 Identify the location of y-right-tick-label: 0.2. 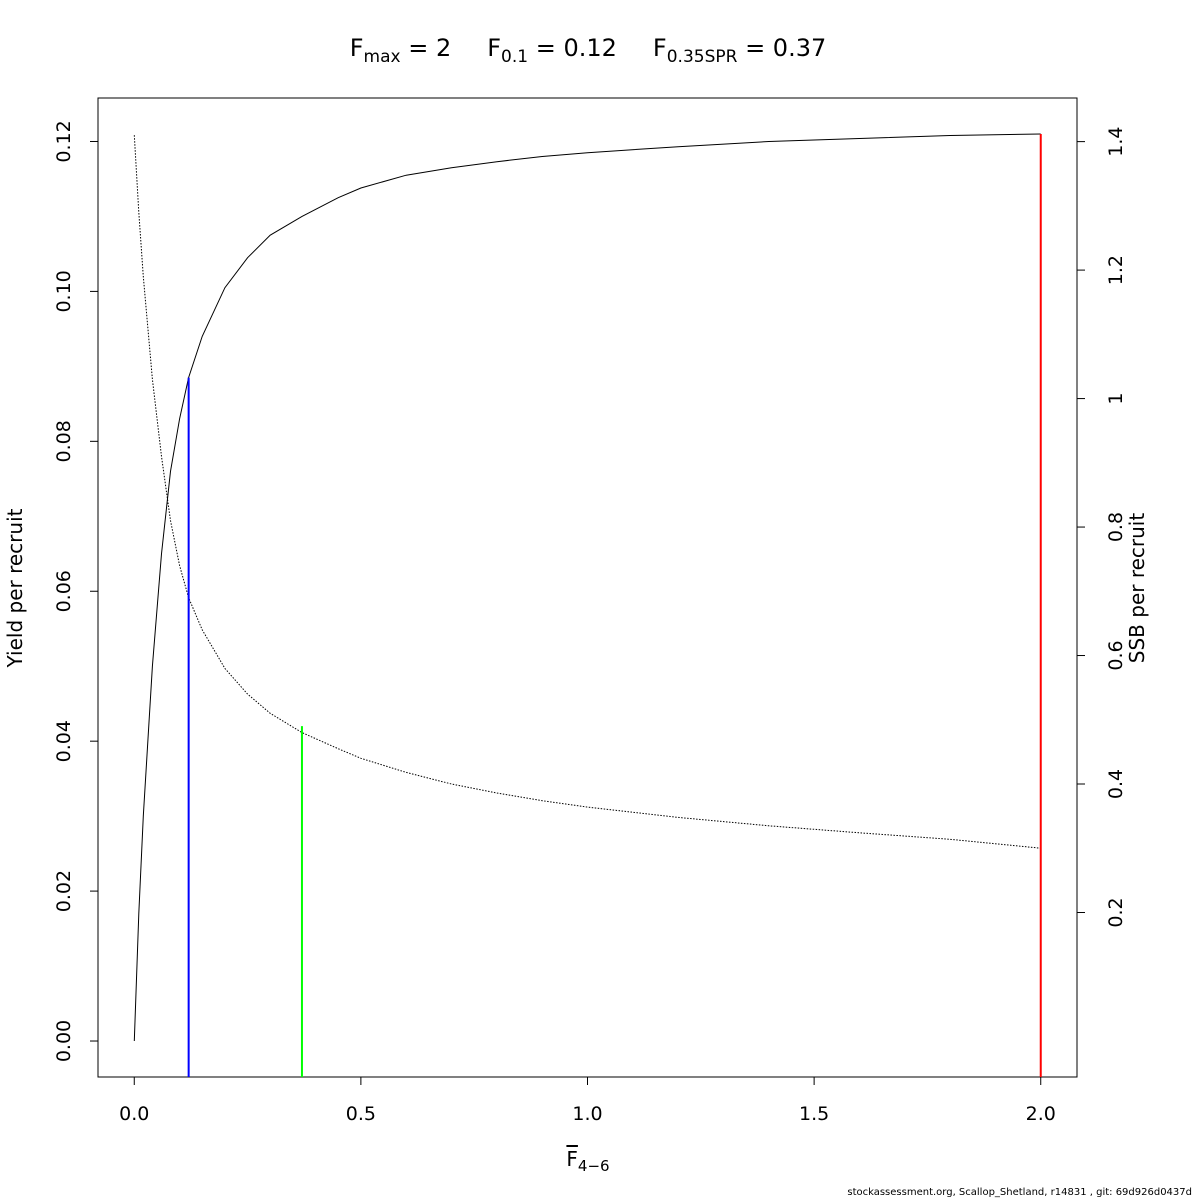
(1116, 912).